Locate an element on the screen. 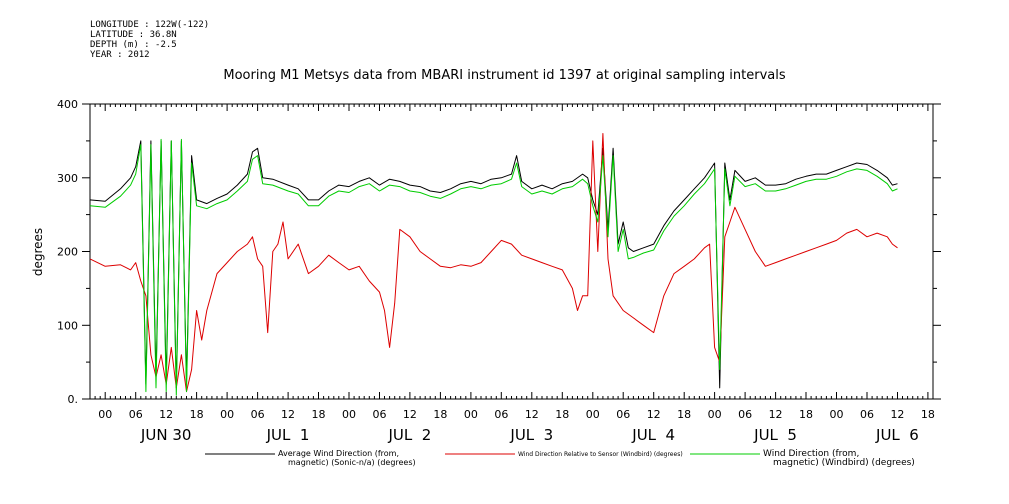 Image resolution: width=1009 pixels, height=504 pixels. y-axis-label: degrees is located at coordinates (38, 252).